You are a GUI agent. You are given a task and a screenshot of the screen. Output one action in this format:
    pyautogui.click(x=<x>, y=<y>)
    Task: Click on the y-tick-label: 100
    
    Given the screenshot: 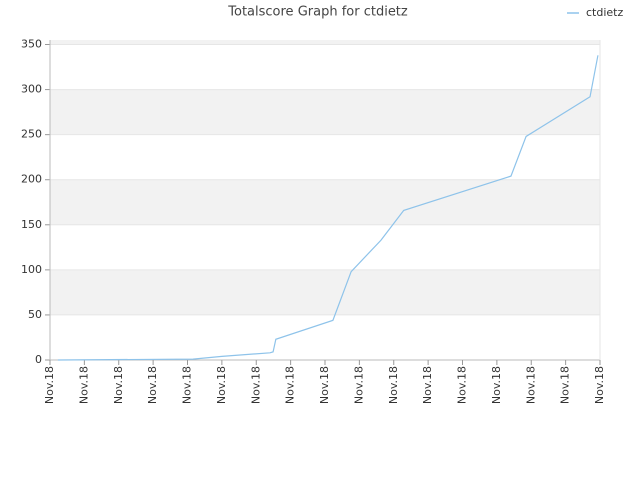 What is the action you would take?
    pyautogui.click(x=31, y=269)
    